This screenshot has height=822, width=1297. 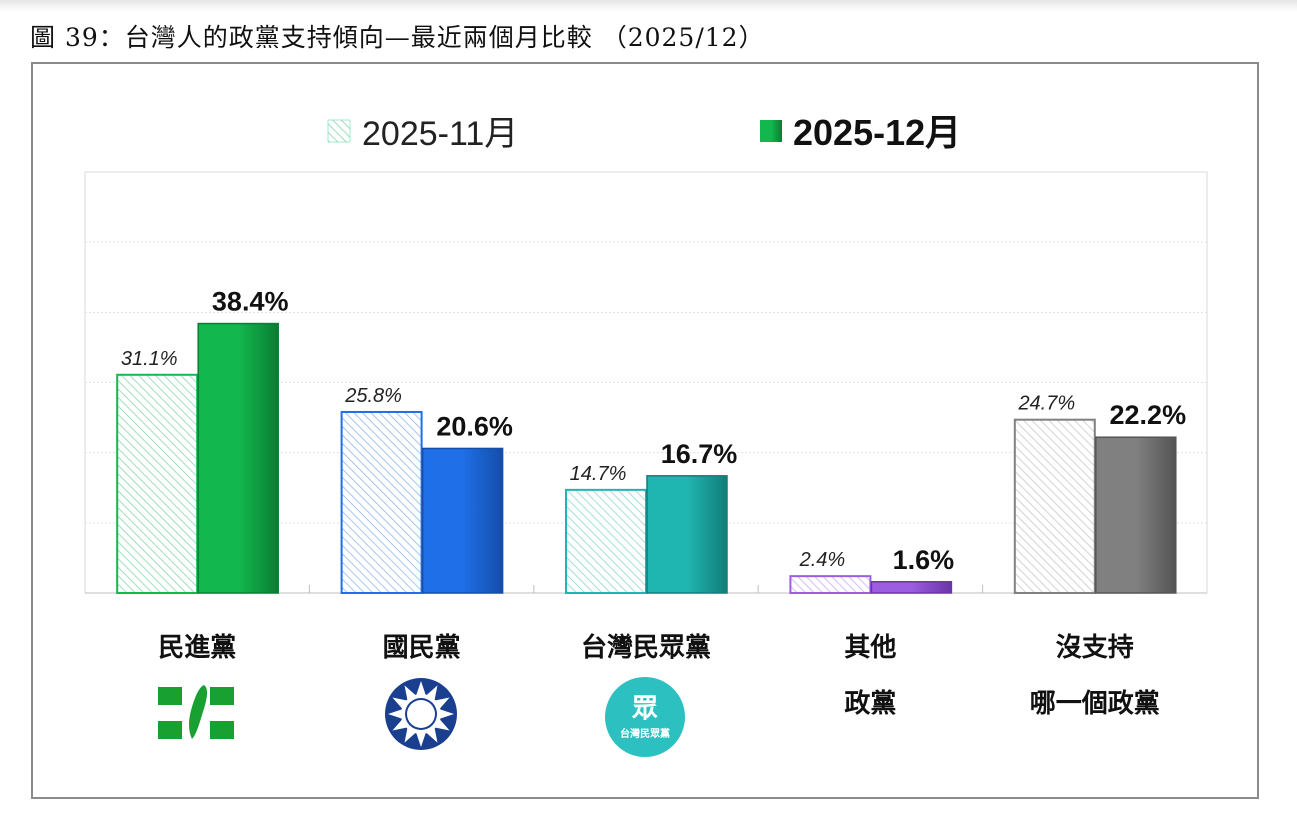 What do you see at coordinates (149, 359) in the screenshot?
I see `data-label-2025-11: 31.1%` at bounding box center [149, 359].